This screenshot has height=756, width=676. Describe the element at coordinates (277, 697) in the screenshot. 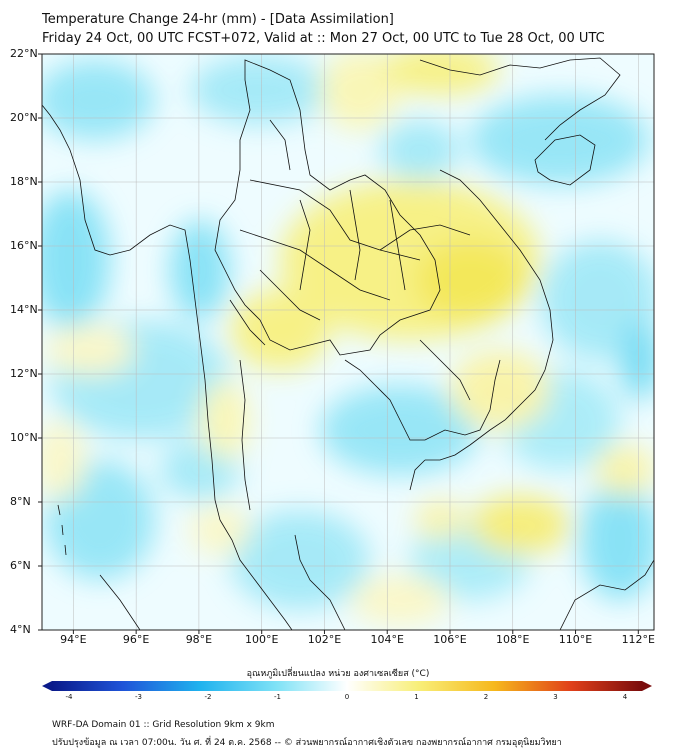

I see `colorbar-tick-label: -1` at that location.